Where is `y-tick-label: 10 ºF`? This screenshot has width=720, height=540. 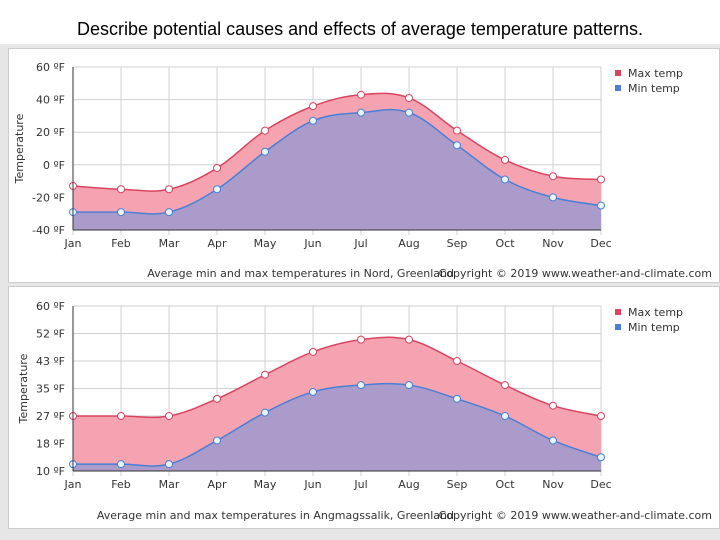
y-tick-label: 10 ºF is located at coordinates (50, 471).